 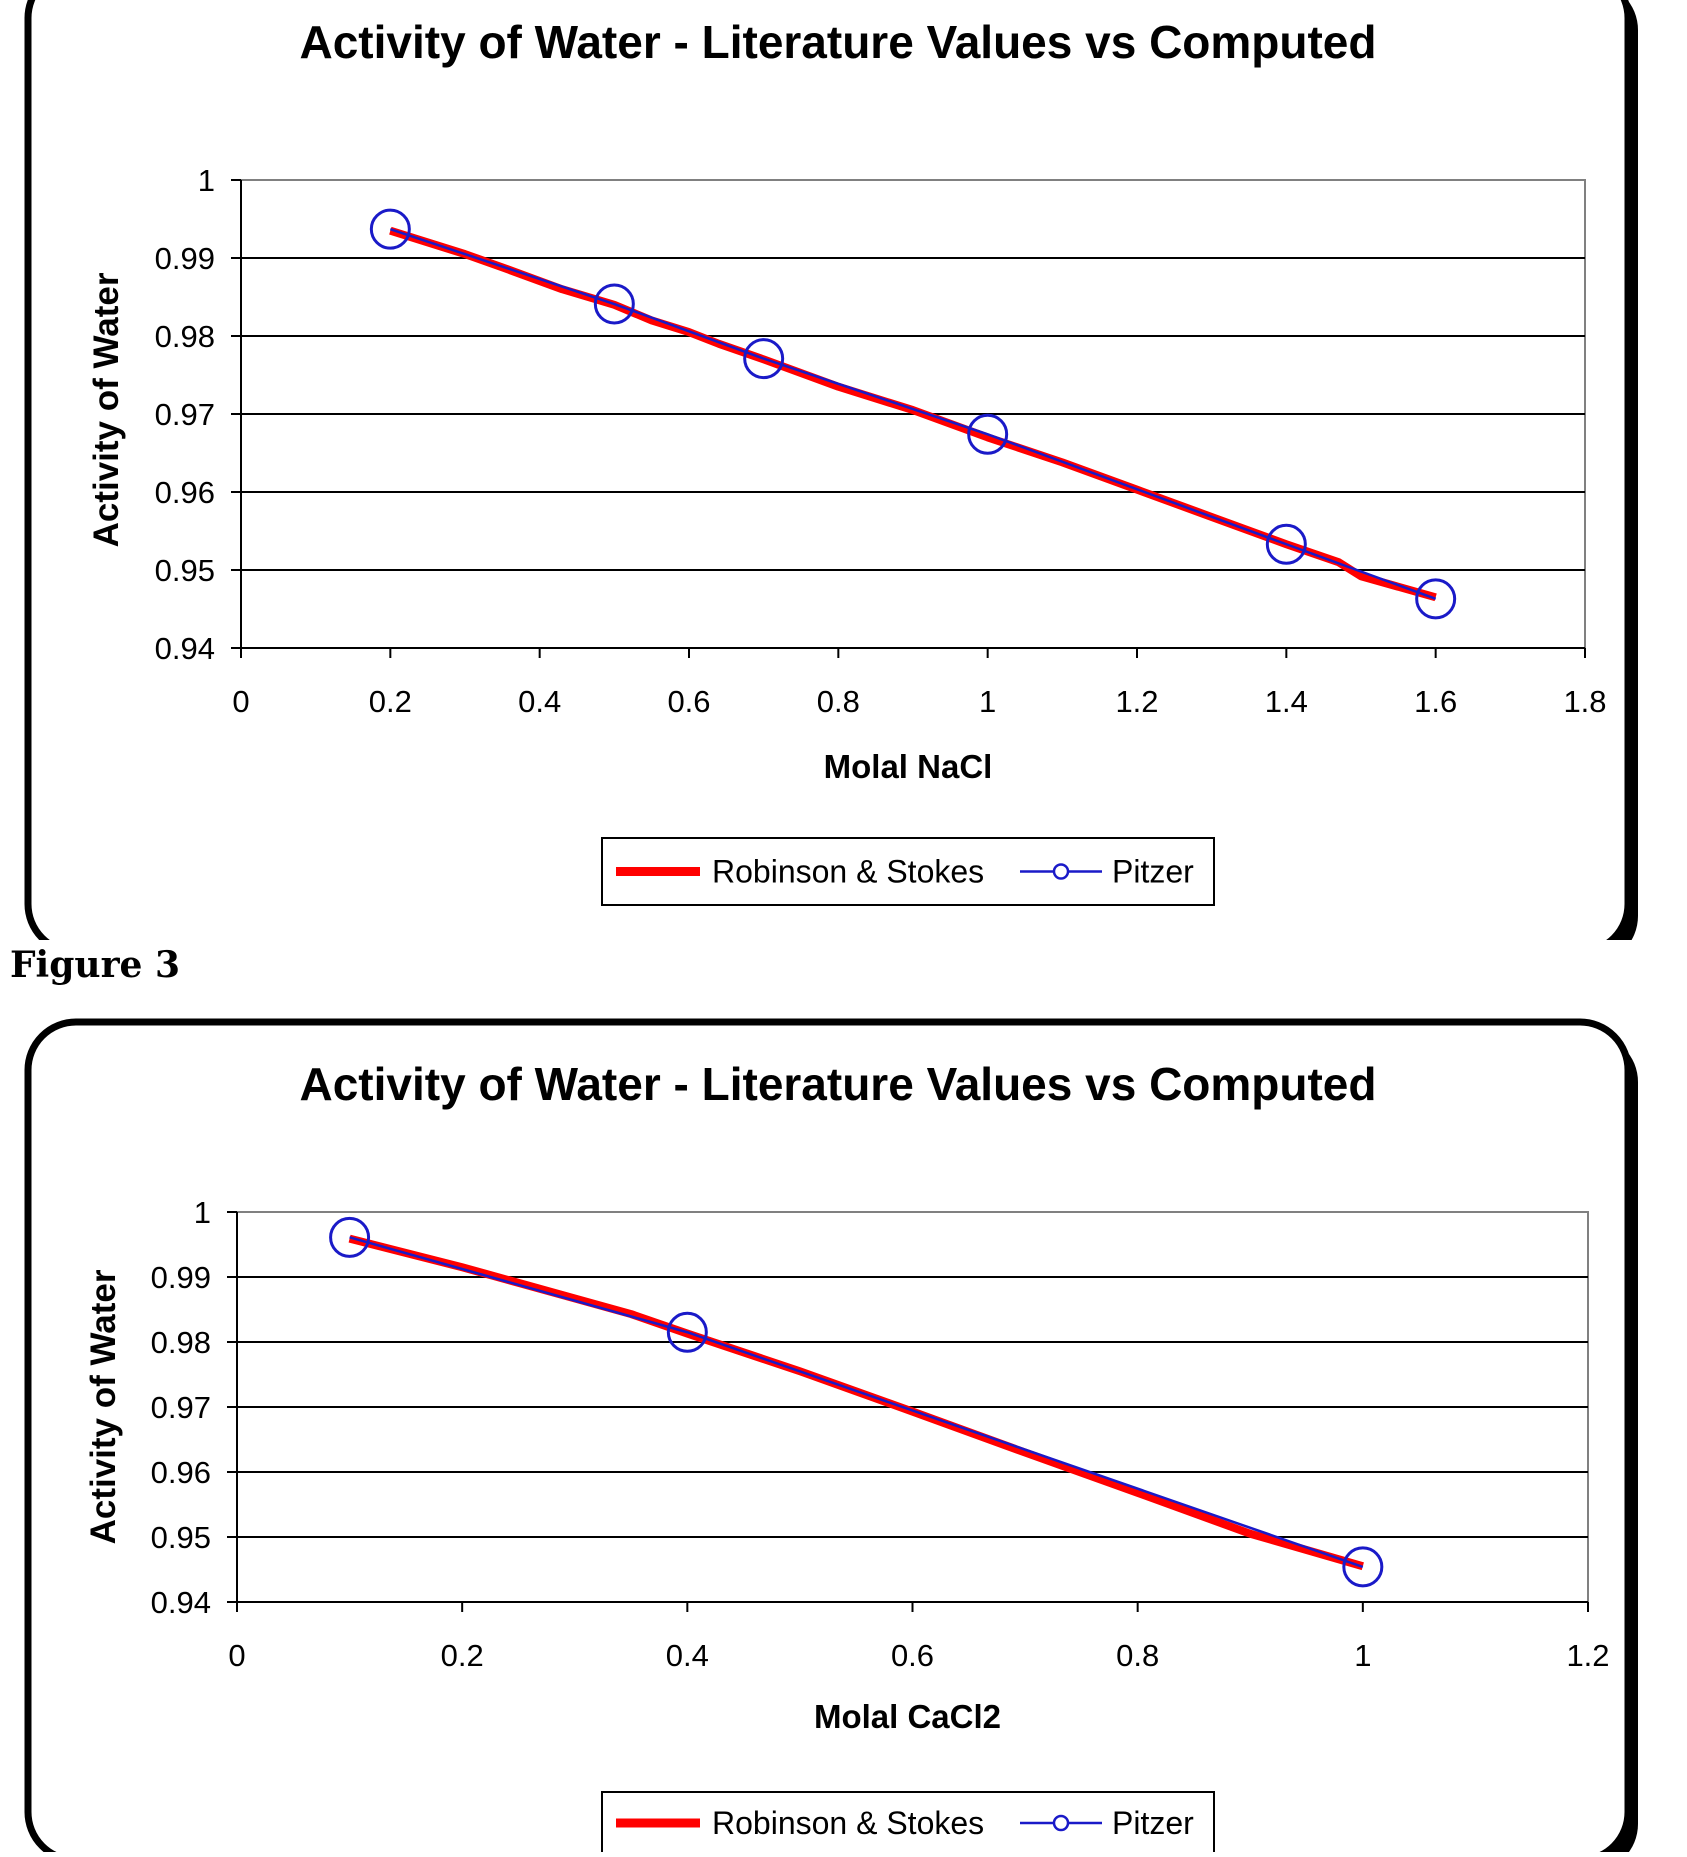 I want to click on x-axis-label: Molal CaCl2, so click(x=907, y=1716).